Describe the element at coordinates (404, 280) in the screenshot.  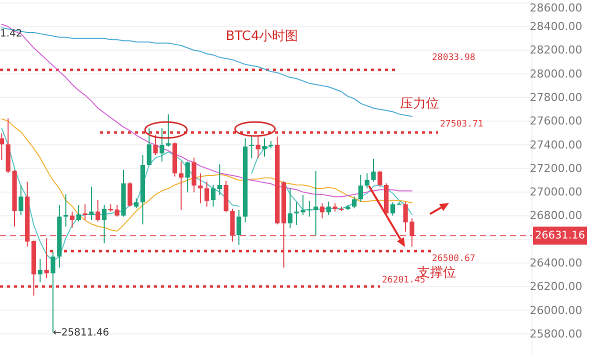
I see `ref-line-label: 26201.45` at that location.